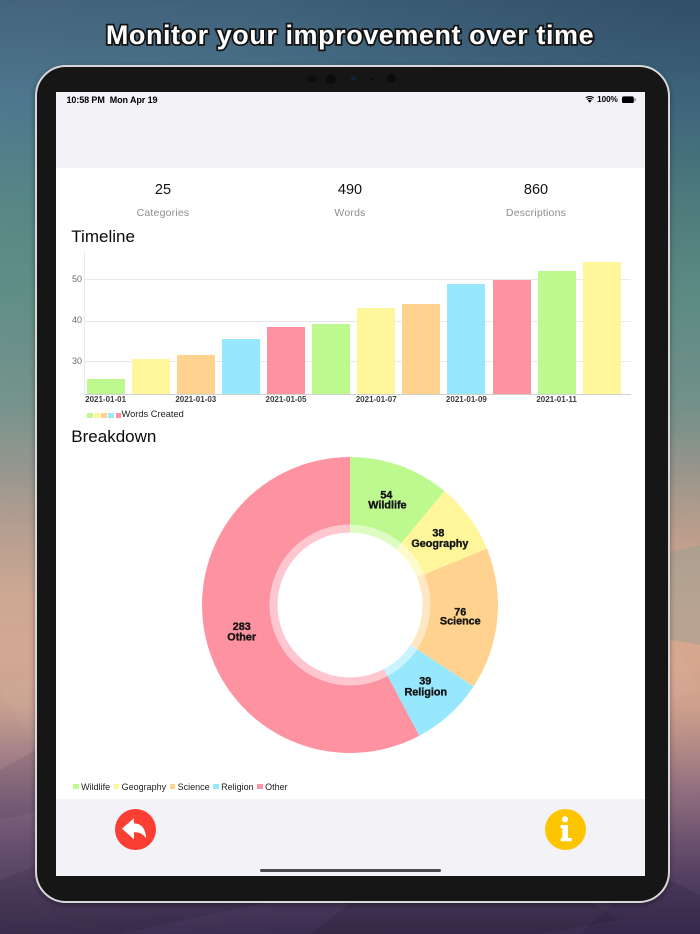 The height and width of the screenshot is (934, 700). What do you see at coordinates (426, 693) in the screenshot?
I see `svg-text: Religion` at bounding box center [426, 693].